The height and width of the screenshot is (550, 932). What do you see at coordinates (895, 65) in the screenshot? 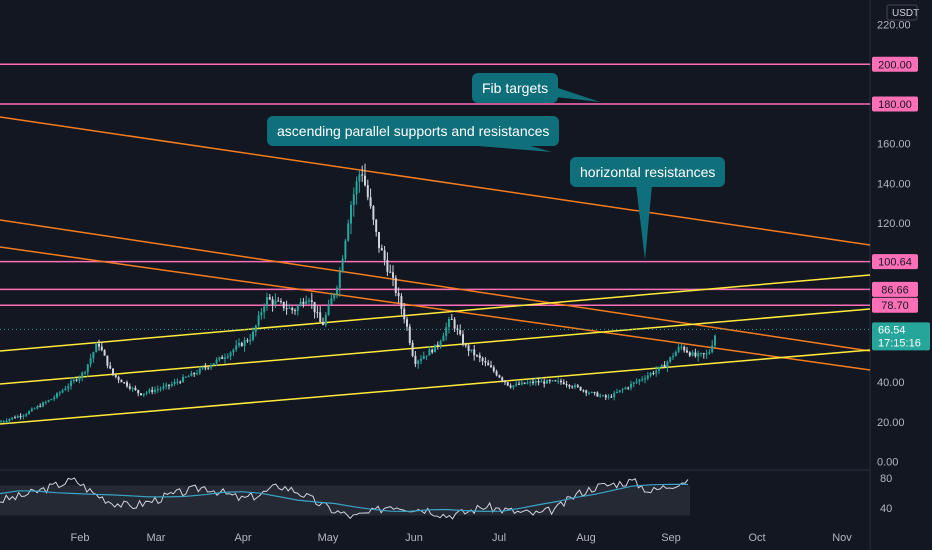
I see `svg-text: 200.00` at bounding box center [895, 65].